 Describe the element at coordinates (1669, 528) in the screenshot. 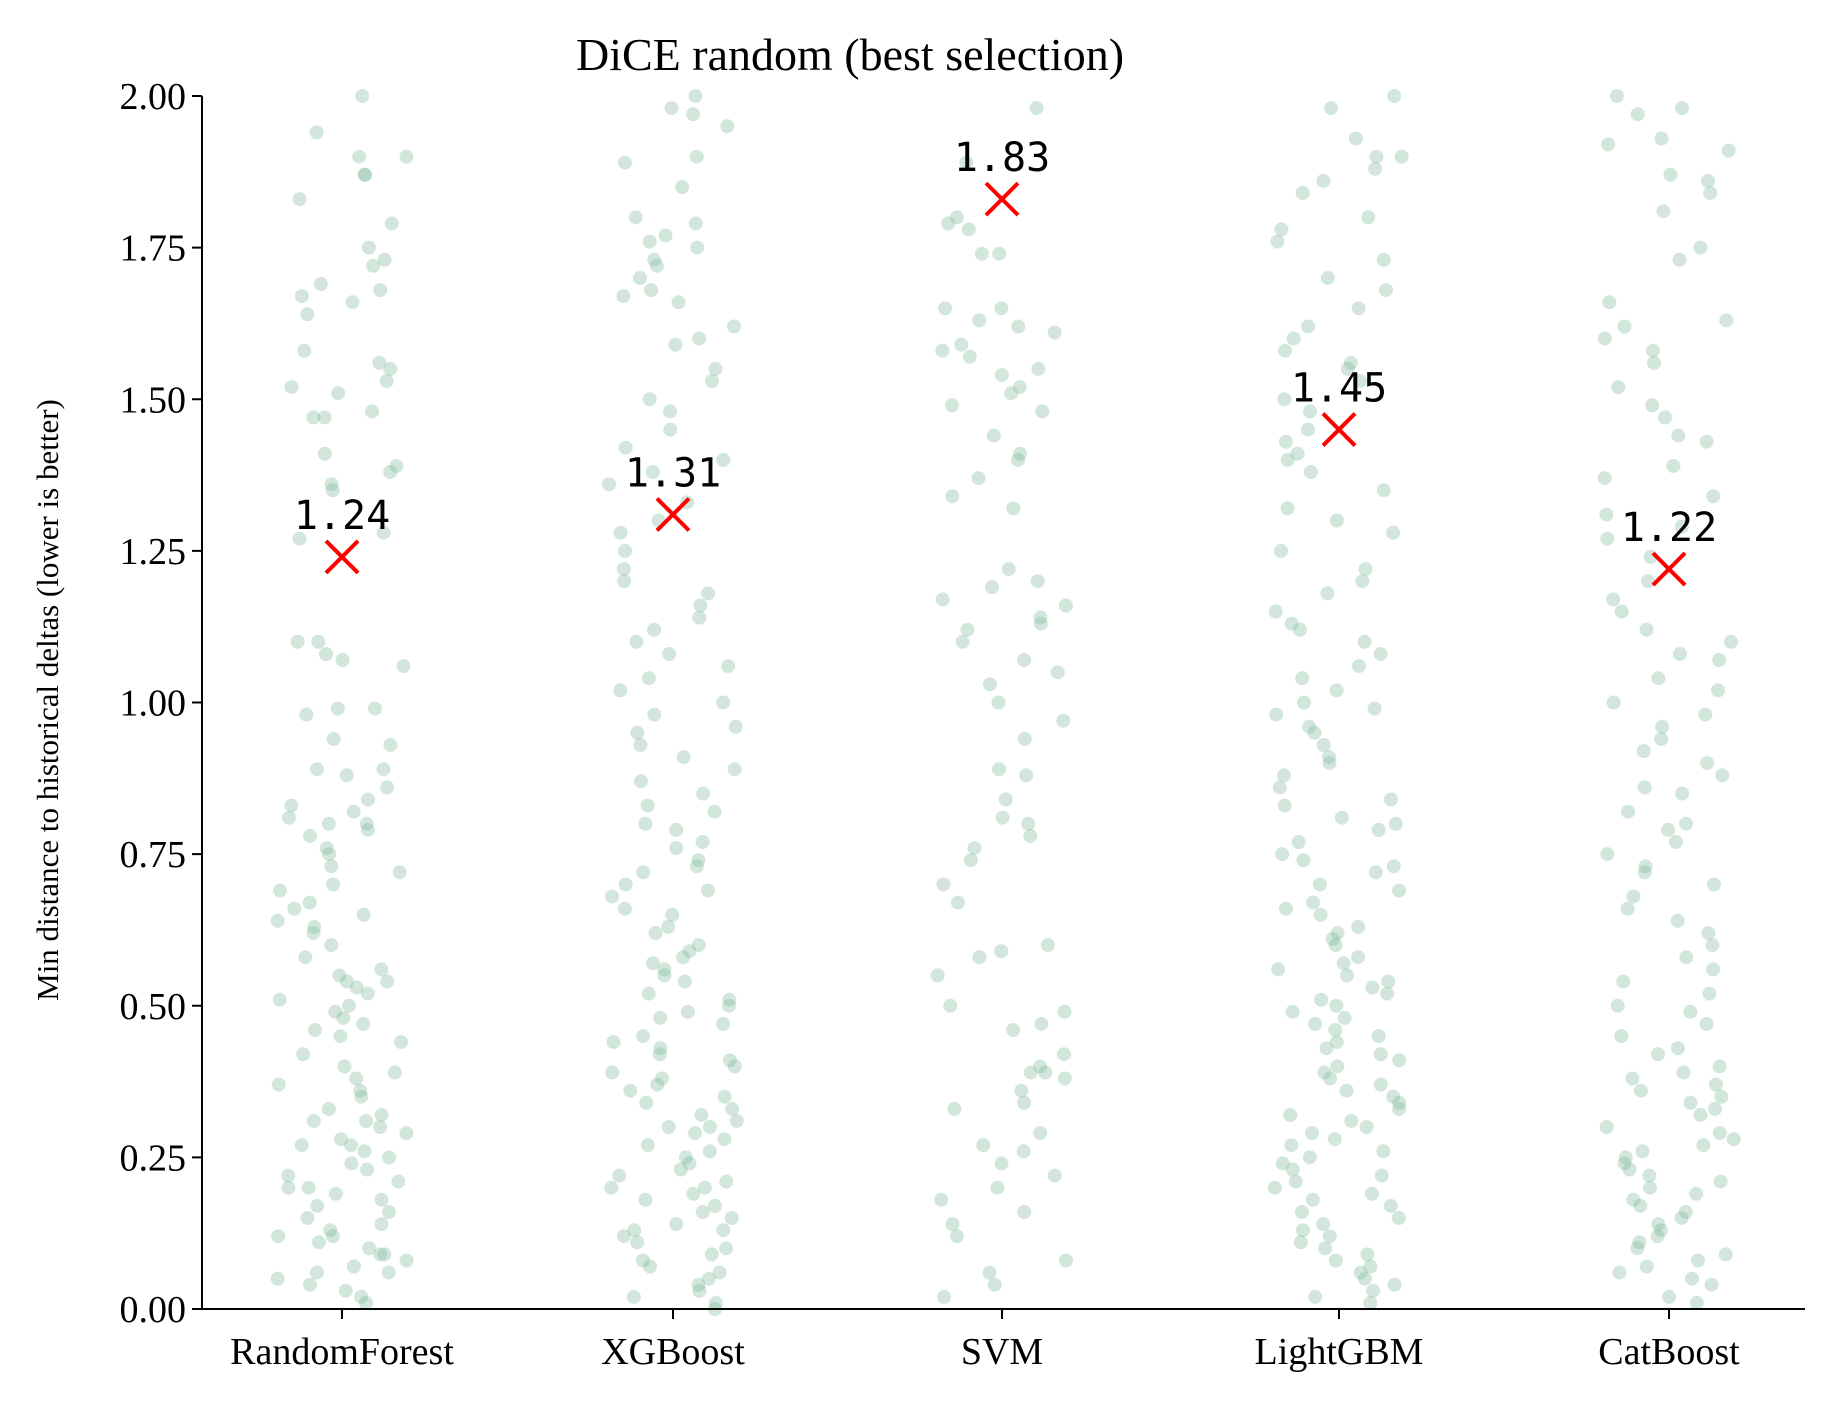

I see `mean-value-label: 1.22` at that location.